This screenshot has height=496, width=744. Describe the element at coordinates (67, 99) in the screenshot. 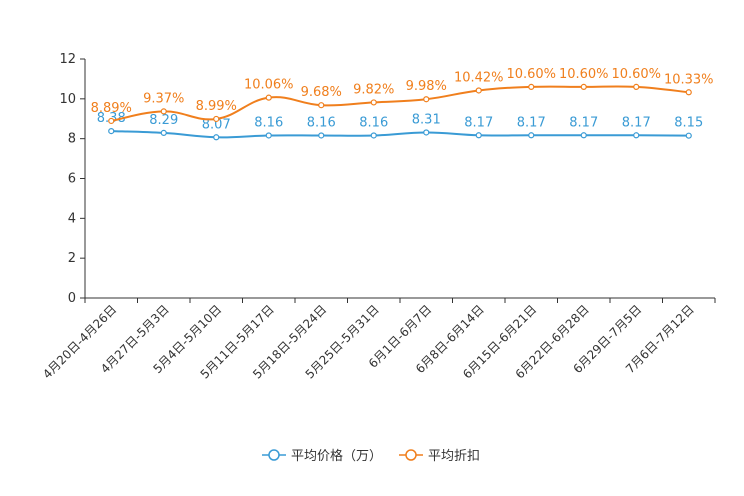

I see `y-tick-label: 10` at that location.